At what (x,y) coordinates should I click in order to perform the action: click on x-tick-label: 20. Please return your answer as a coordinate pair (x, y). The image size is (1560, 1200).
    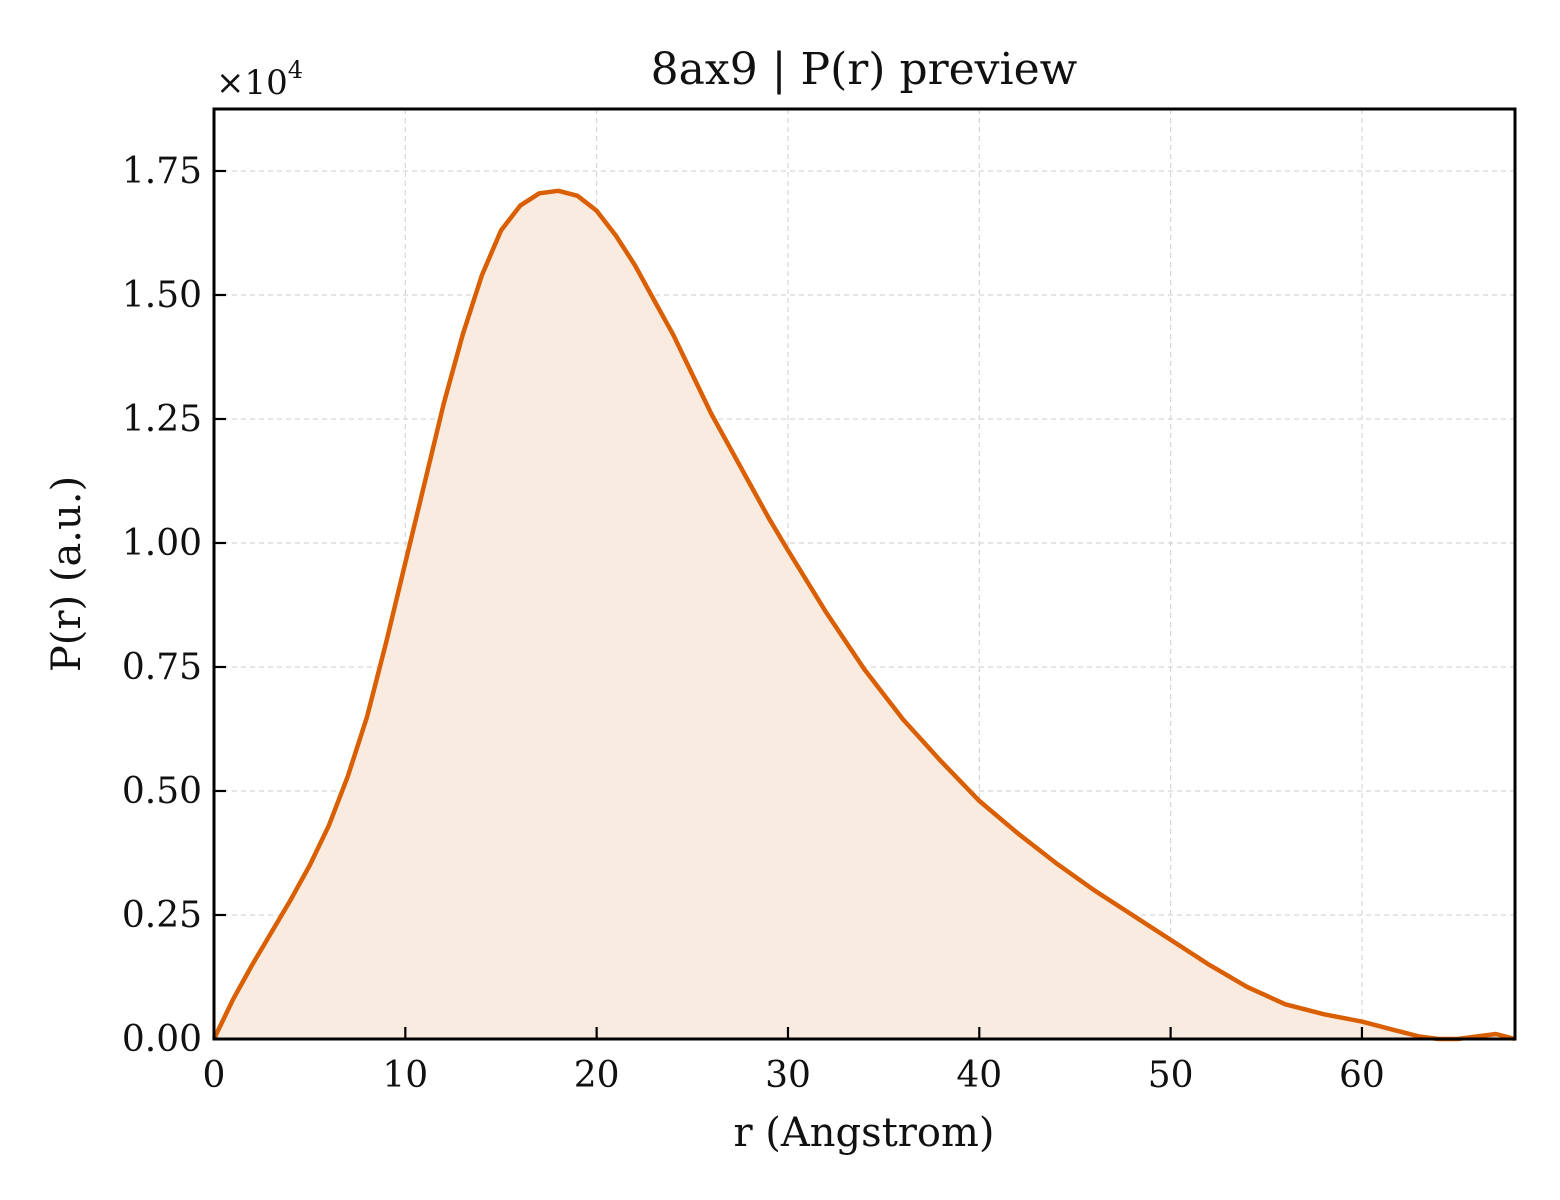
    Looking at the image, I should click on (597, 1075).